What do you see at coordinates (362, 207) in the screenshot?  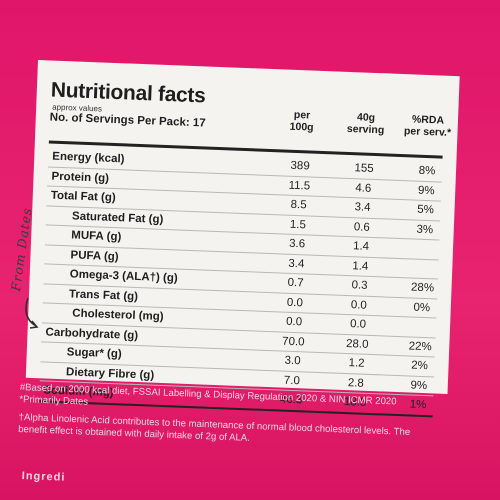 I see `value-per-serving: 3.4` at bounding box center [362, 207].